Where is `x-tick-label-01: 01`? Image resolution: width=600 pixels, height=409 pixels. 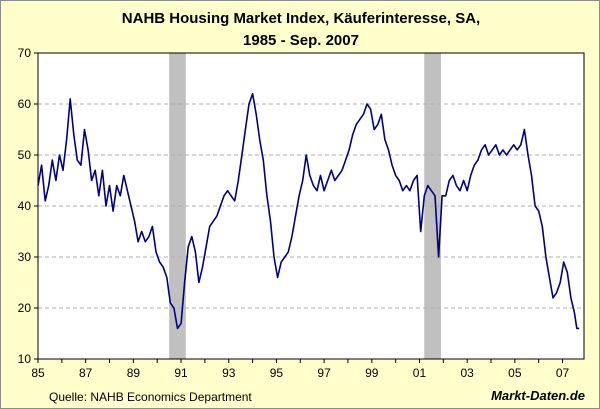 x-tick-label-01: 01 is located at coordinates (420, 373).